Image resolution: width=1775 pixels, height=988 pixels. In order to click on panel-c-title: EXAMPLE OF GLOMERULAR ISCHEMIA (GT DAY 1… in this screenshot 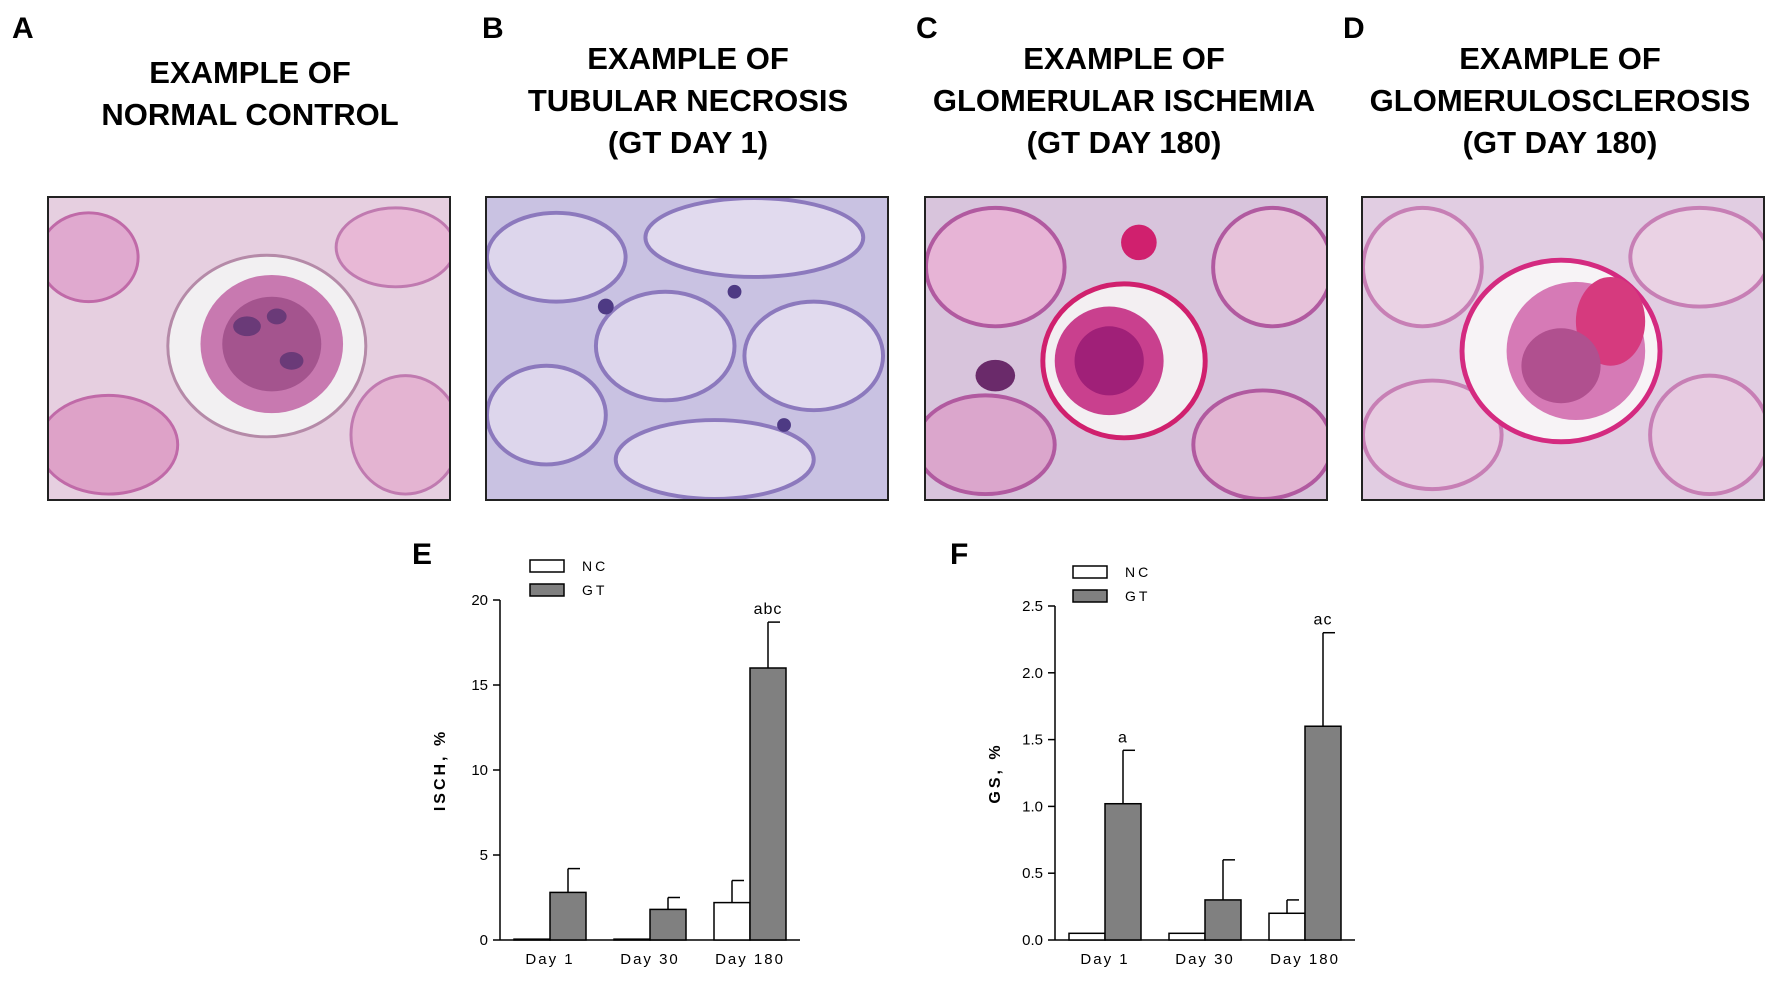, I will do `click(1124, 101)`.